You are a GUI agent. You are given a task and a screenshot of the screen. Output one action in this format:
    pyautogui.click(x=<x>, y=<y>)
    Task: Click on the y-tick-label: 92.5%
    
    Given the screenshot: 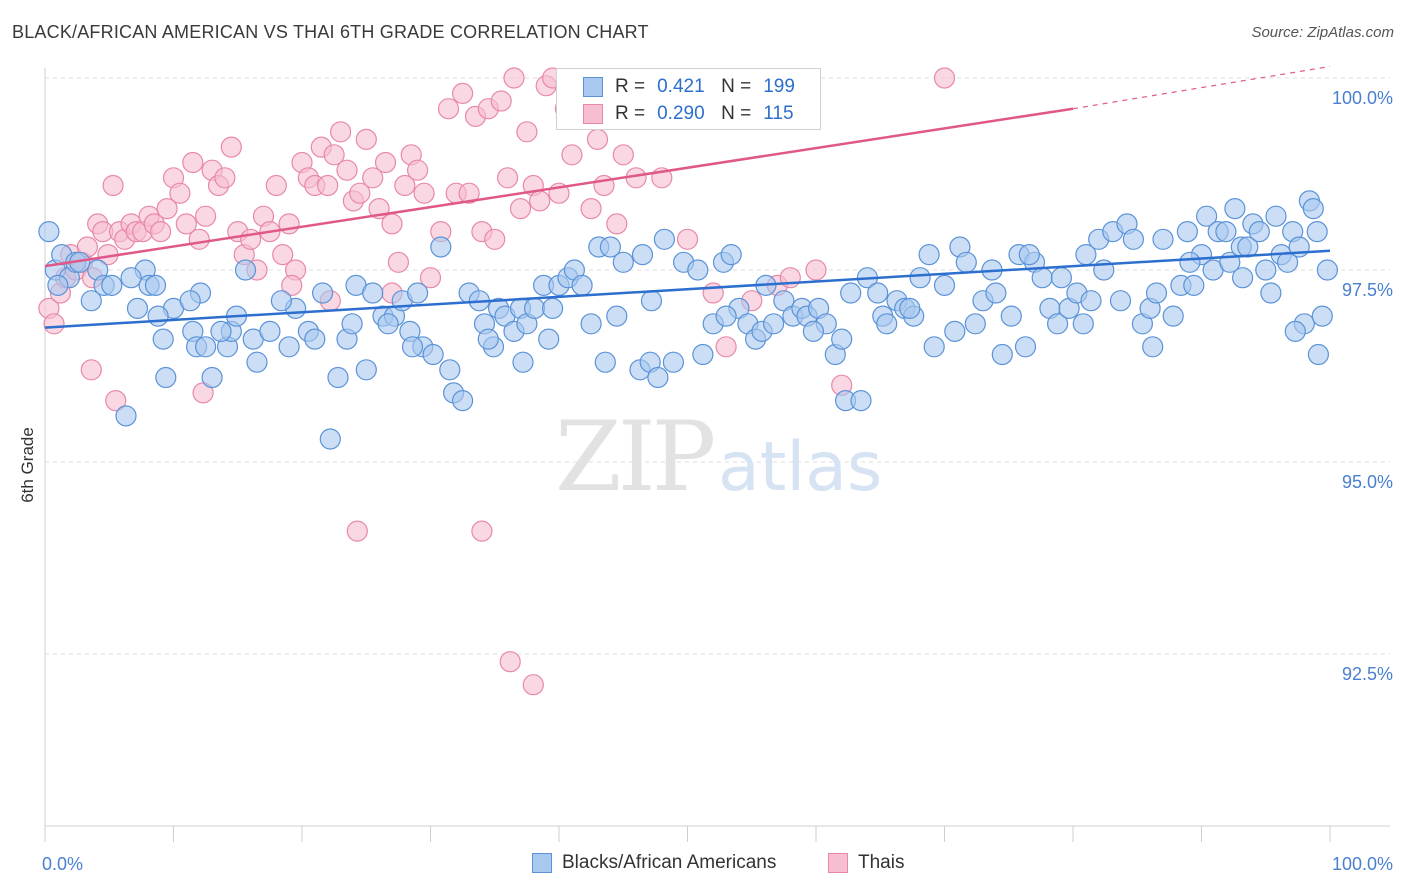 What is the action you would take?
    pyautogui.click(x=1367, y=674)
    